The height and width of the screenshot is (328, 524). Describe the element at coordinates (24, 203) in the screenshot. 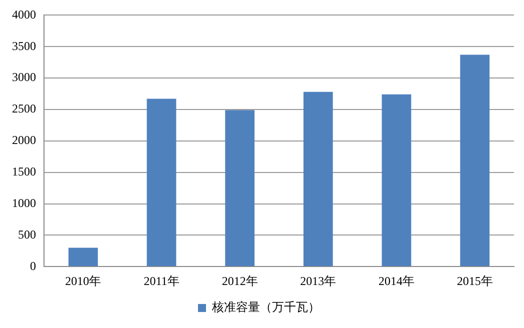

I see `y-tick-label: 1000` at that location.